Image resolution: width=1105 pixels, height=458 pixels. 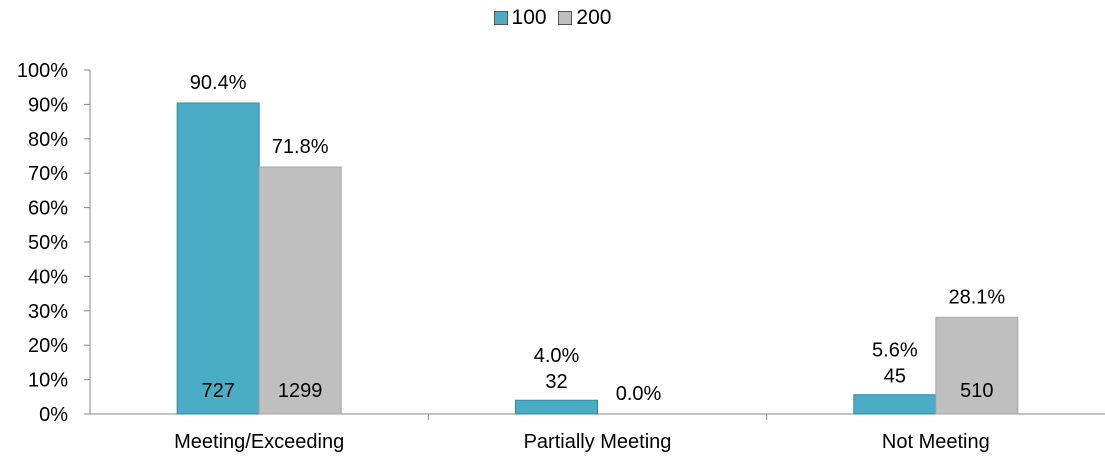 What do you see at coordinates (48, 209) in the screenshot?
I see `y-tick-label: 60%` at bounding box center [48, 209].